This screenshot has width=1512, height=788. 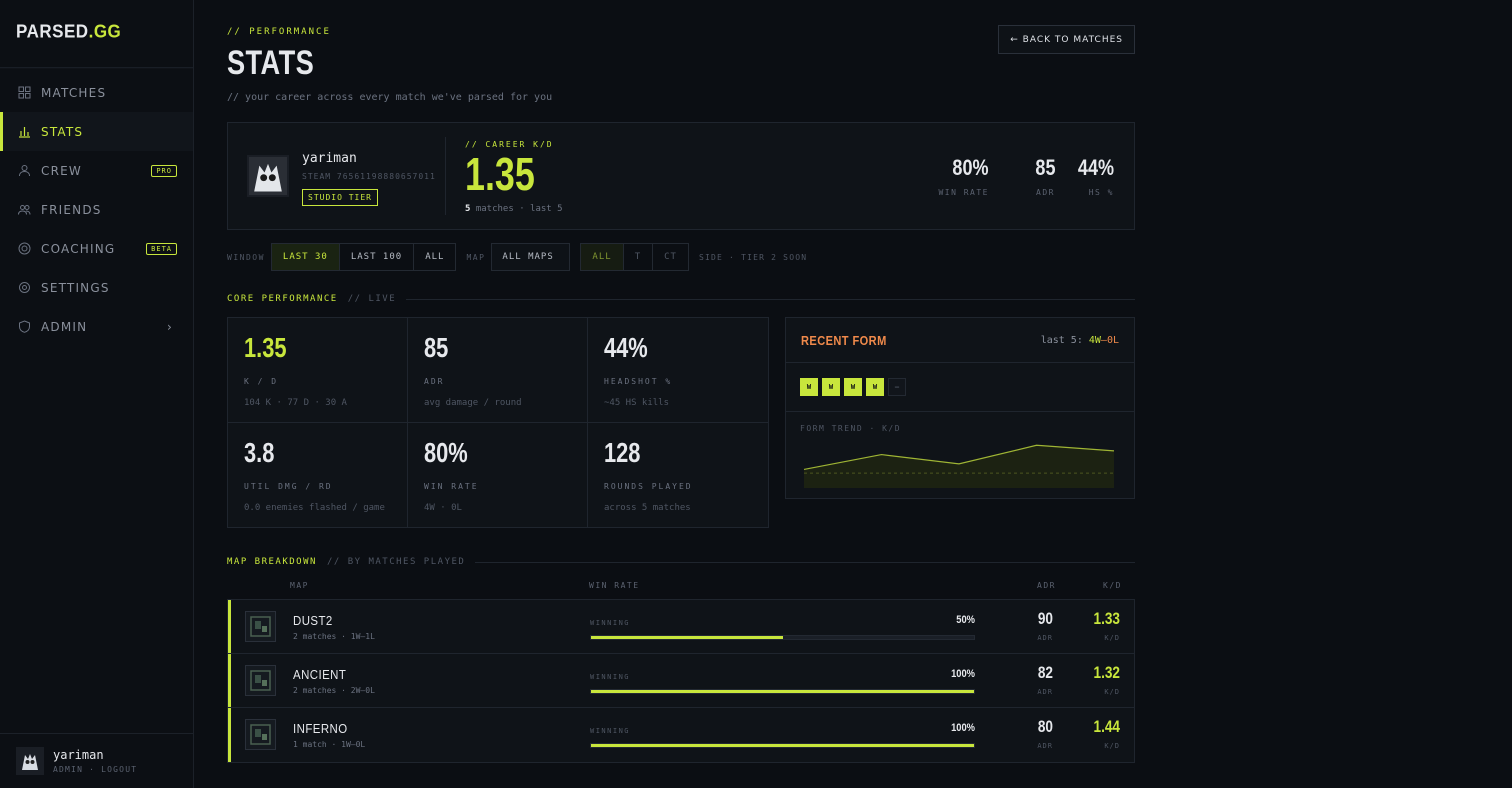 I want to click on sidebar-item-stats: STATS, so click(x=96, y=131).